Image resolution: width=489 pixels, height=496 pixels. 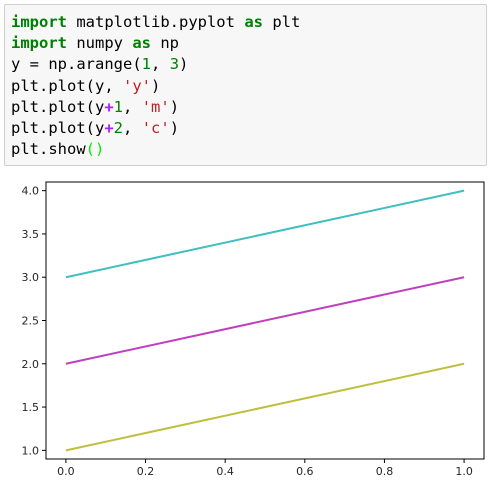 What do you see at coordinates (48, 149) in the screenshot?
I see `code-token: plt.show` at bounding box center [48, 149].